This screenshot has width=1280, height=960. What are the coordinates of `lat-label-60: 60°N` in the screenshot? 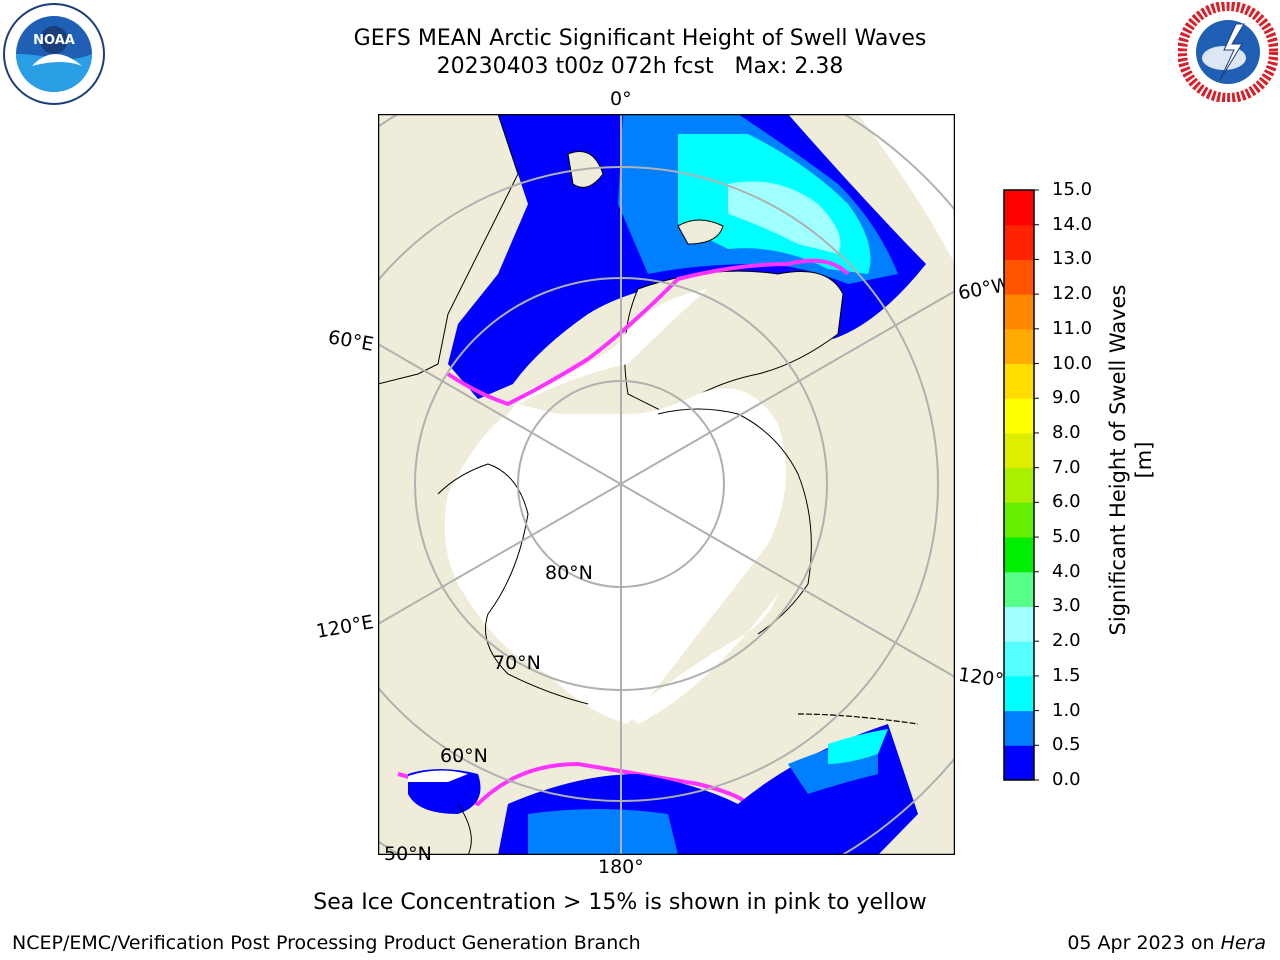 It's located at (464, 756).